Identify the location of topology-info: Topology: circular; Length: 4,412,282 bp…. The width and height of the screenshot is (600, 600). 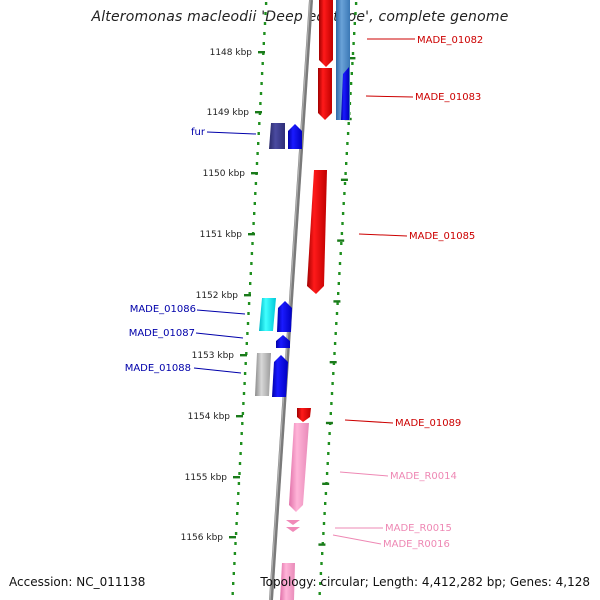
(425, 582).